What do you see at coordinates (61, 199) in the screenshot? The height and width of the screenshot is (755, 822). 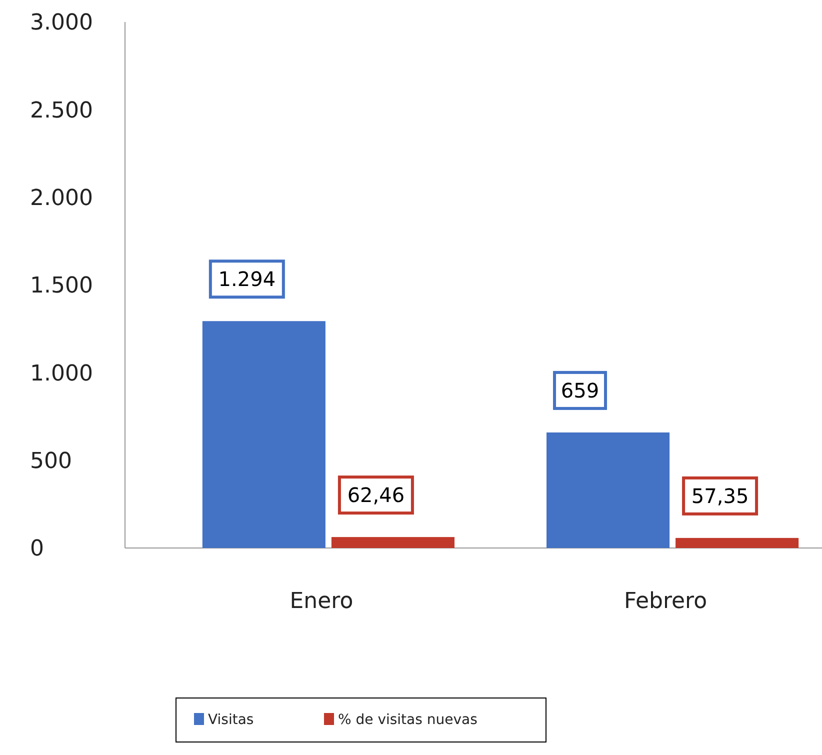 I see `y-tick-label: 2.000` at bounding box center [61, 199].